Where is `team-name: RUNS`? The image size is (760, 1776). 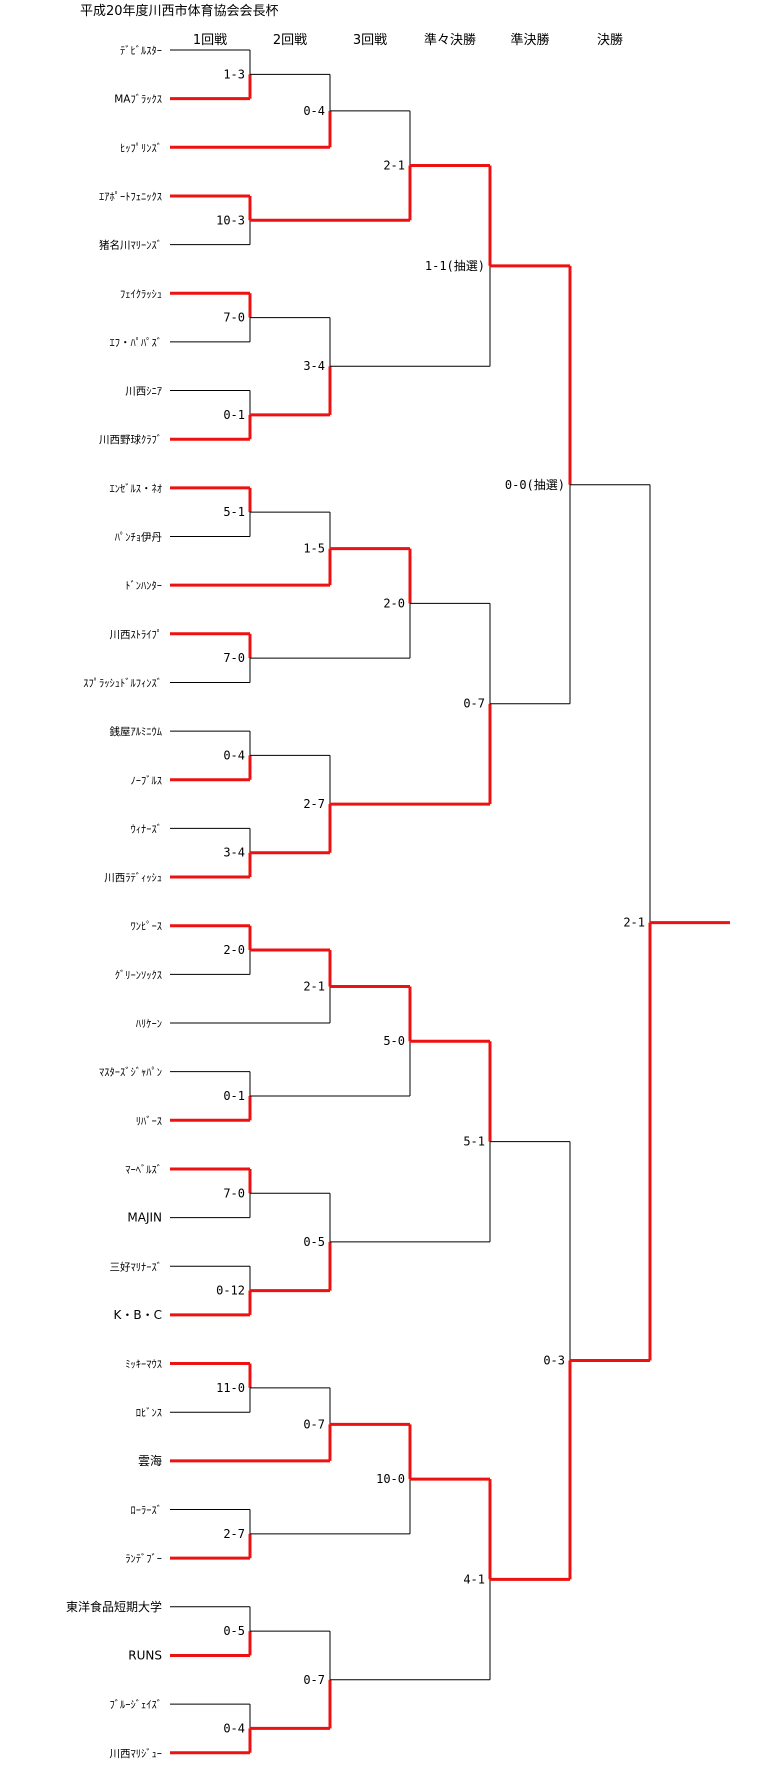
team-name: RUNS is located at coordinates (145, 1655).